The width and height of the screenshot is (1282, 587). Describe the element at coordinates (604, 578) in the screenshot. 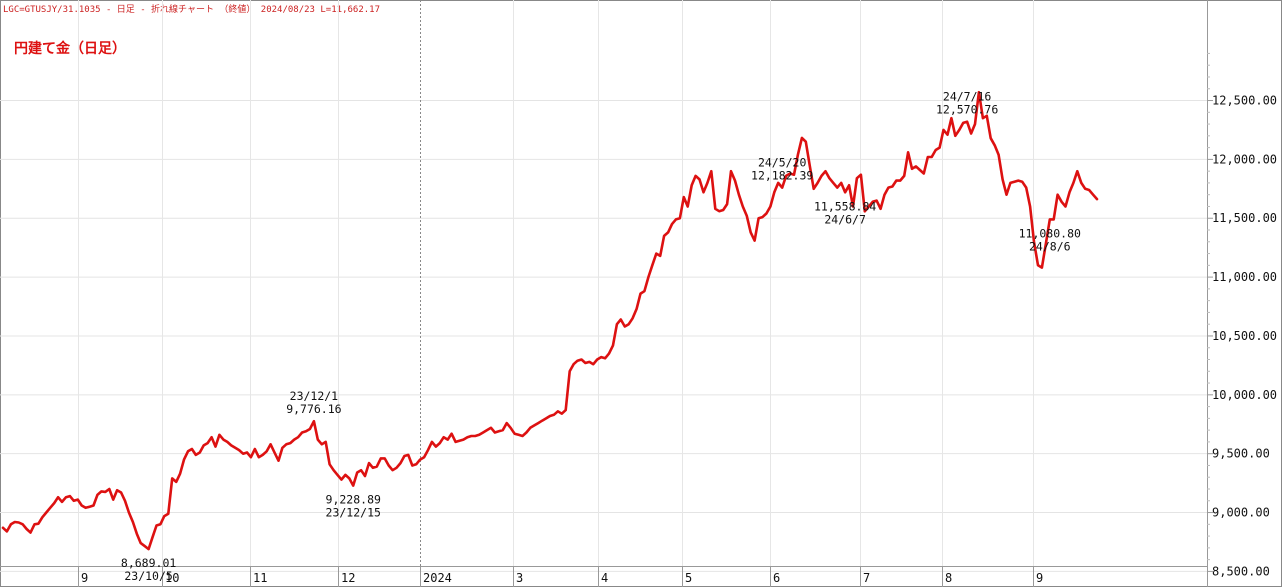

I see `x-tick-label: 4` at that location.